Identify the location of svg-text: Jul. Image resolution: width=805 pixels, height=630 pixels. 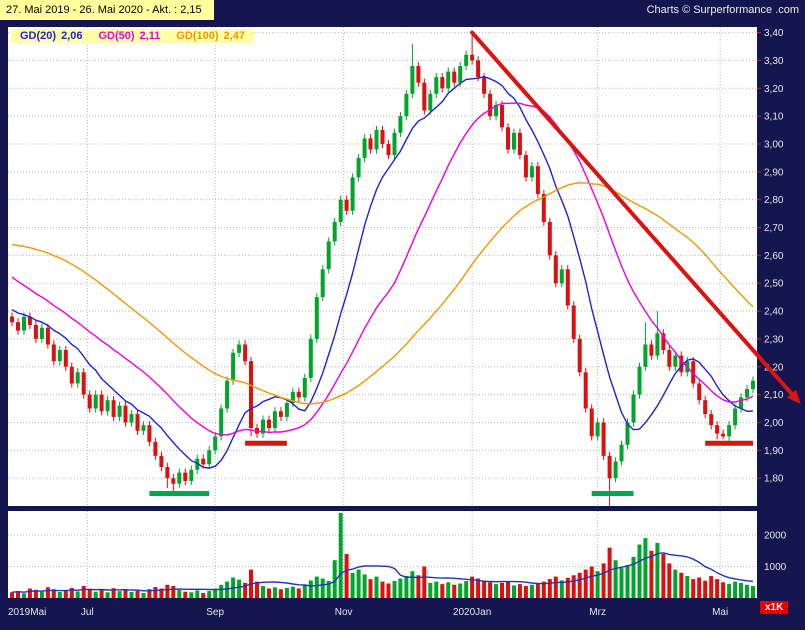
(87, 612).